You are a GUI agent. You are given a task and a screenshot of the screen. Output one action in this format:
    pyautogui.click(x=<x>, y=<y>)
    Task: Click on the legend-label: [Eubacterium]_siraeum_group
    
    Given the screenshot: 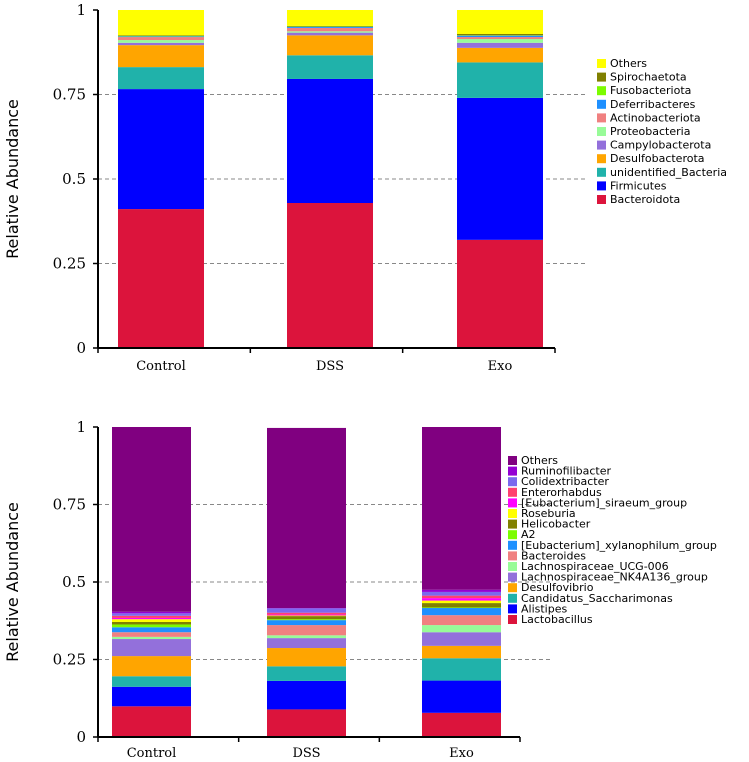 What is the action you would take?
    pyautogui.click(x=604, y=502)
    